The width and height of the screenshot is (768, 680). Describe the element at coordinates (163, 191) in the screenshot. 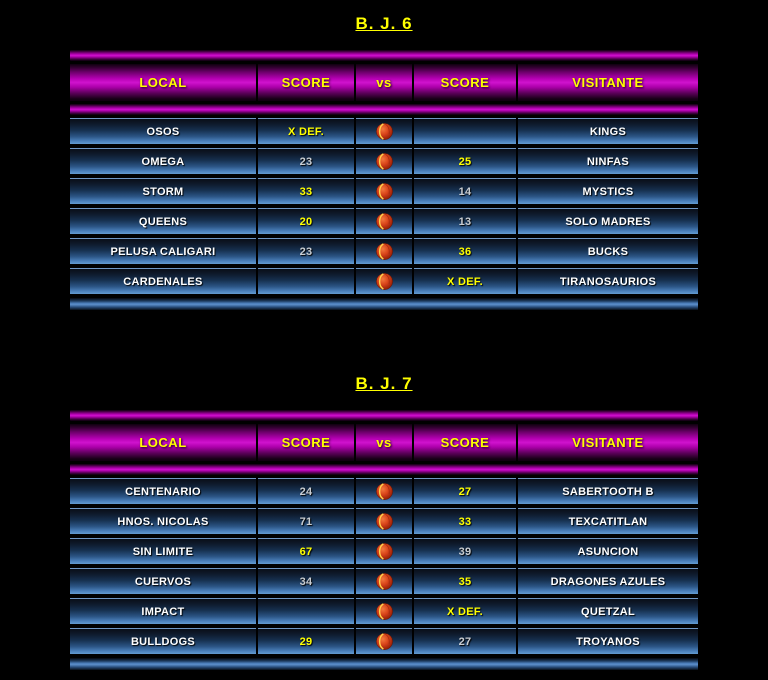

I see `local-team: STORM` at that location.